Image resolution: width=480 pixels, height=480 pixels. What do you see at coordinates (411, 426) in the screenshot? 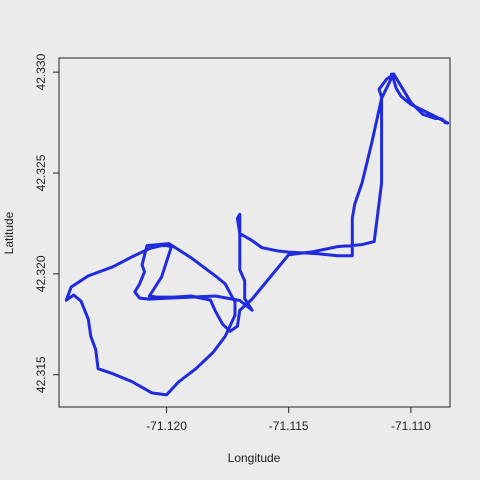
I see `x-tick-label: -71.110` at bounding box center [411, 426].